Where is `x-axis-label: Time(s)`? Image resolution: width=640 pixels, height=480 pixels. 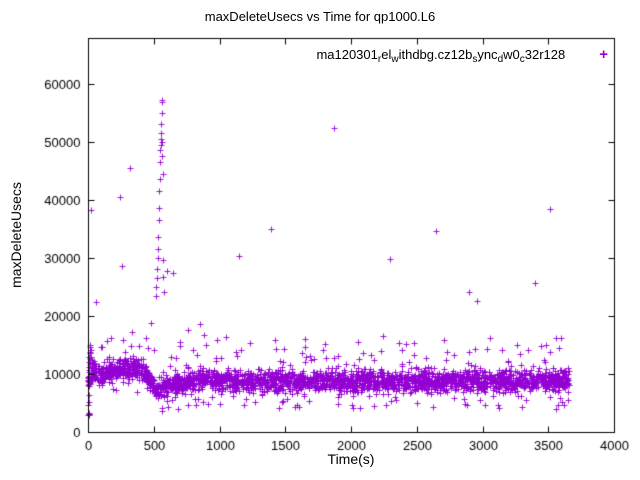
x-axis-label: Time(s) is located at coordinates (351, 459).